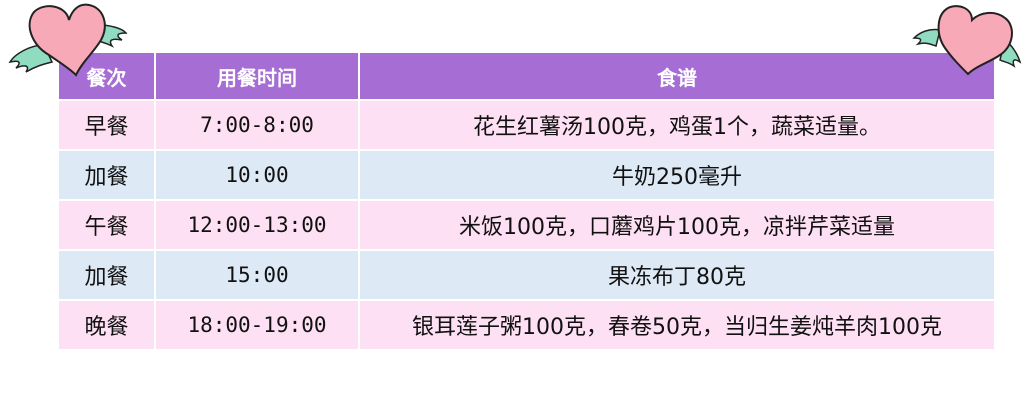 Image resolution: width=1026 pixels, height=401 pixels. I want to click on time-cell: 18:00-19:00, so click(258, 326).